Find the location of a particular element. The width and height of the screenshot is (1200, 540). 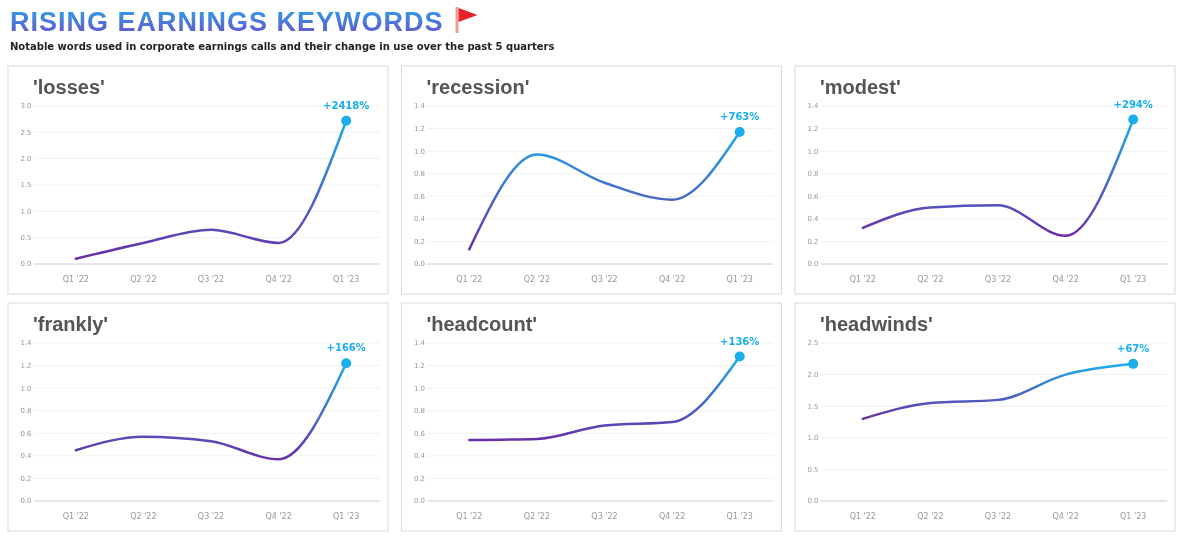

annotation: +2418% is located at coordinates (346, 105).